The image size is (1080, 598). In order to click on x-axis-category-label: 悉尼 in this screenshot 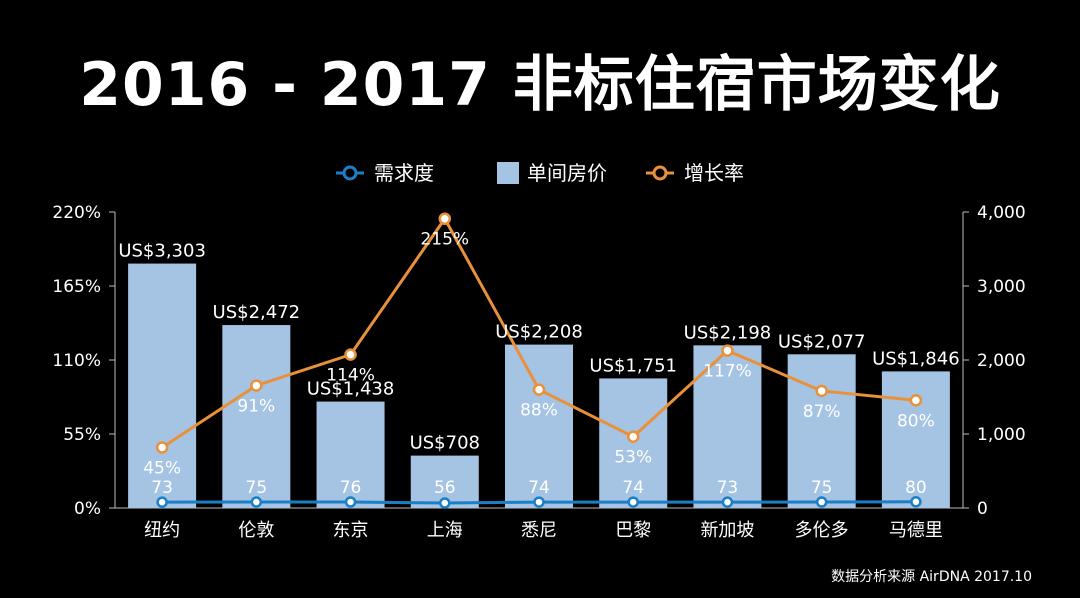, I will do `click(539, 530)`.